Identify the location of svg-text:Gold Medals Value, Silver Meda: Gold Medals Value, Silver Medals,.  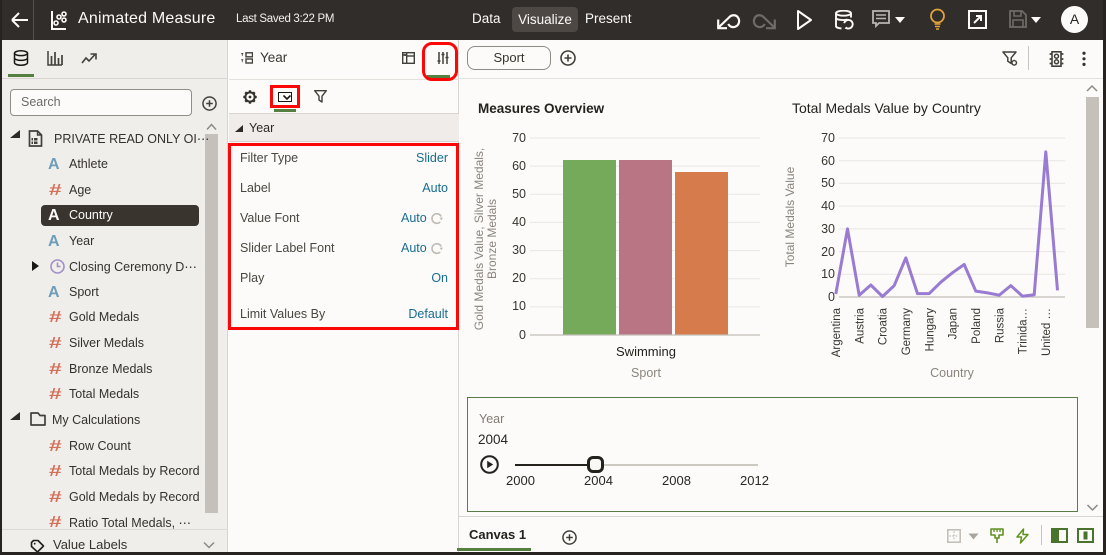
(479, 239).